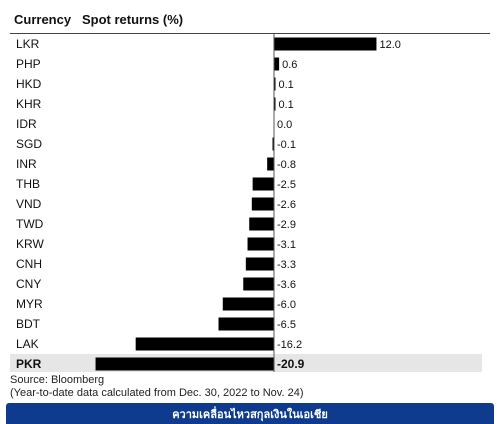 The width and height of the screenshot is (500, 424). I want to click on value-label: -16.2, so click(289, 345).